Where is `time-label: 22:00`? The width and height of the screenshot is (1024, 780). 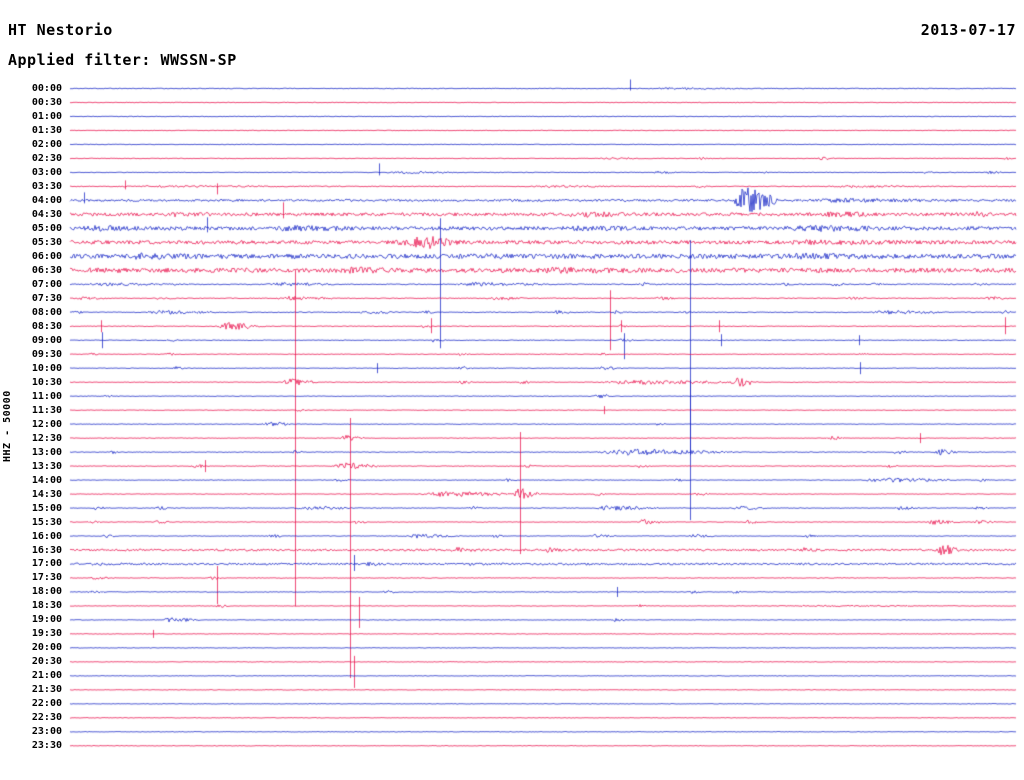
time-label: 22:00 is located at coordinates (46, 704).